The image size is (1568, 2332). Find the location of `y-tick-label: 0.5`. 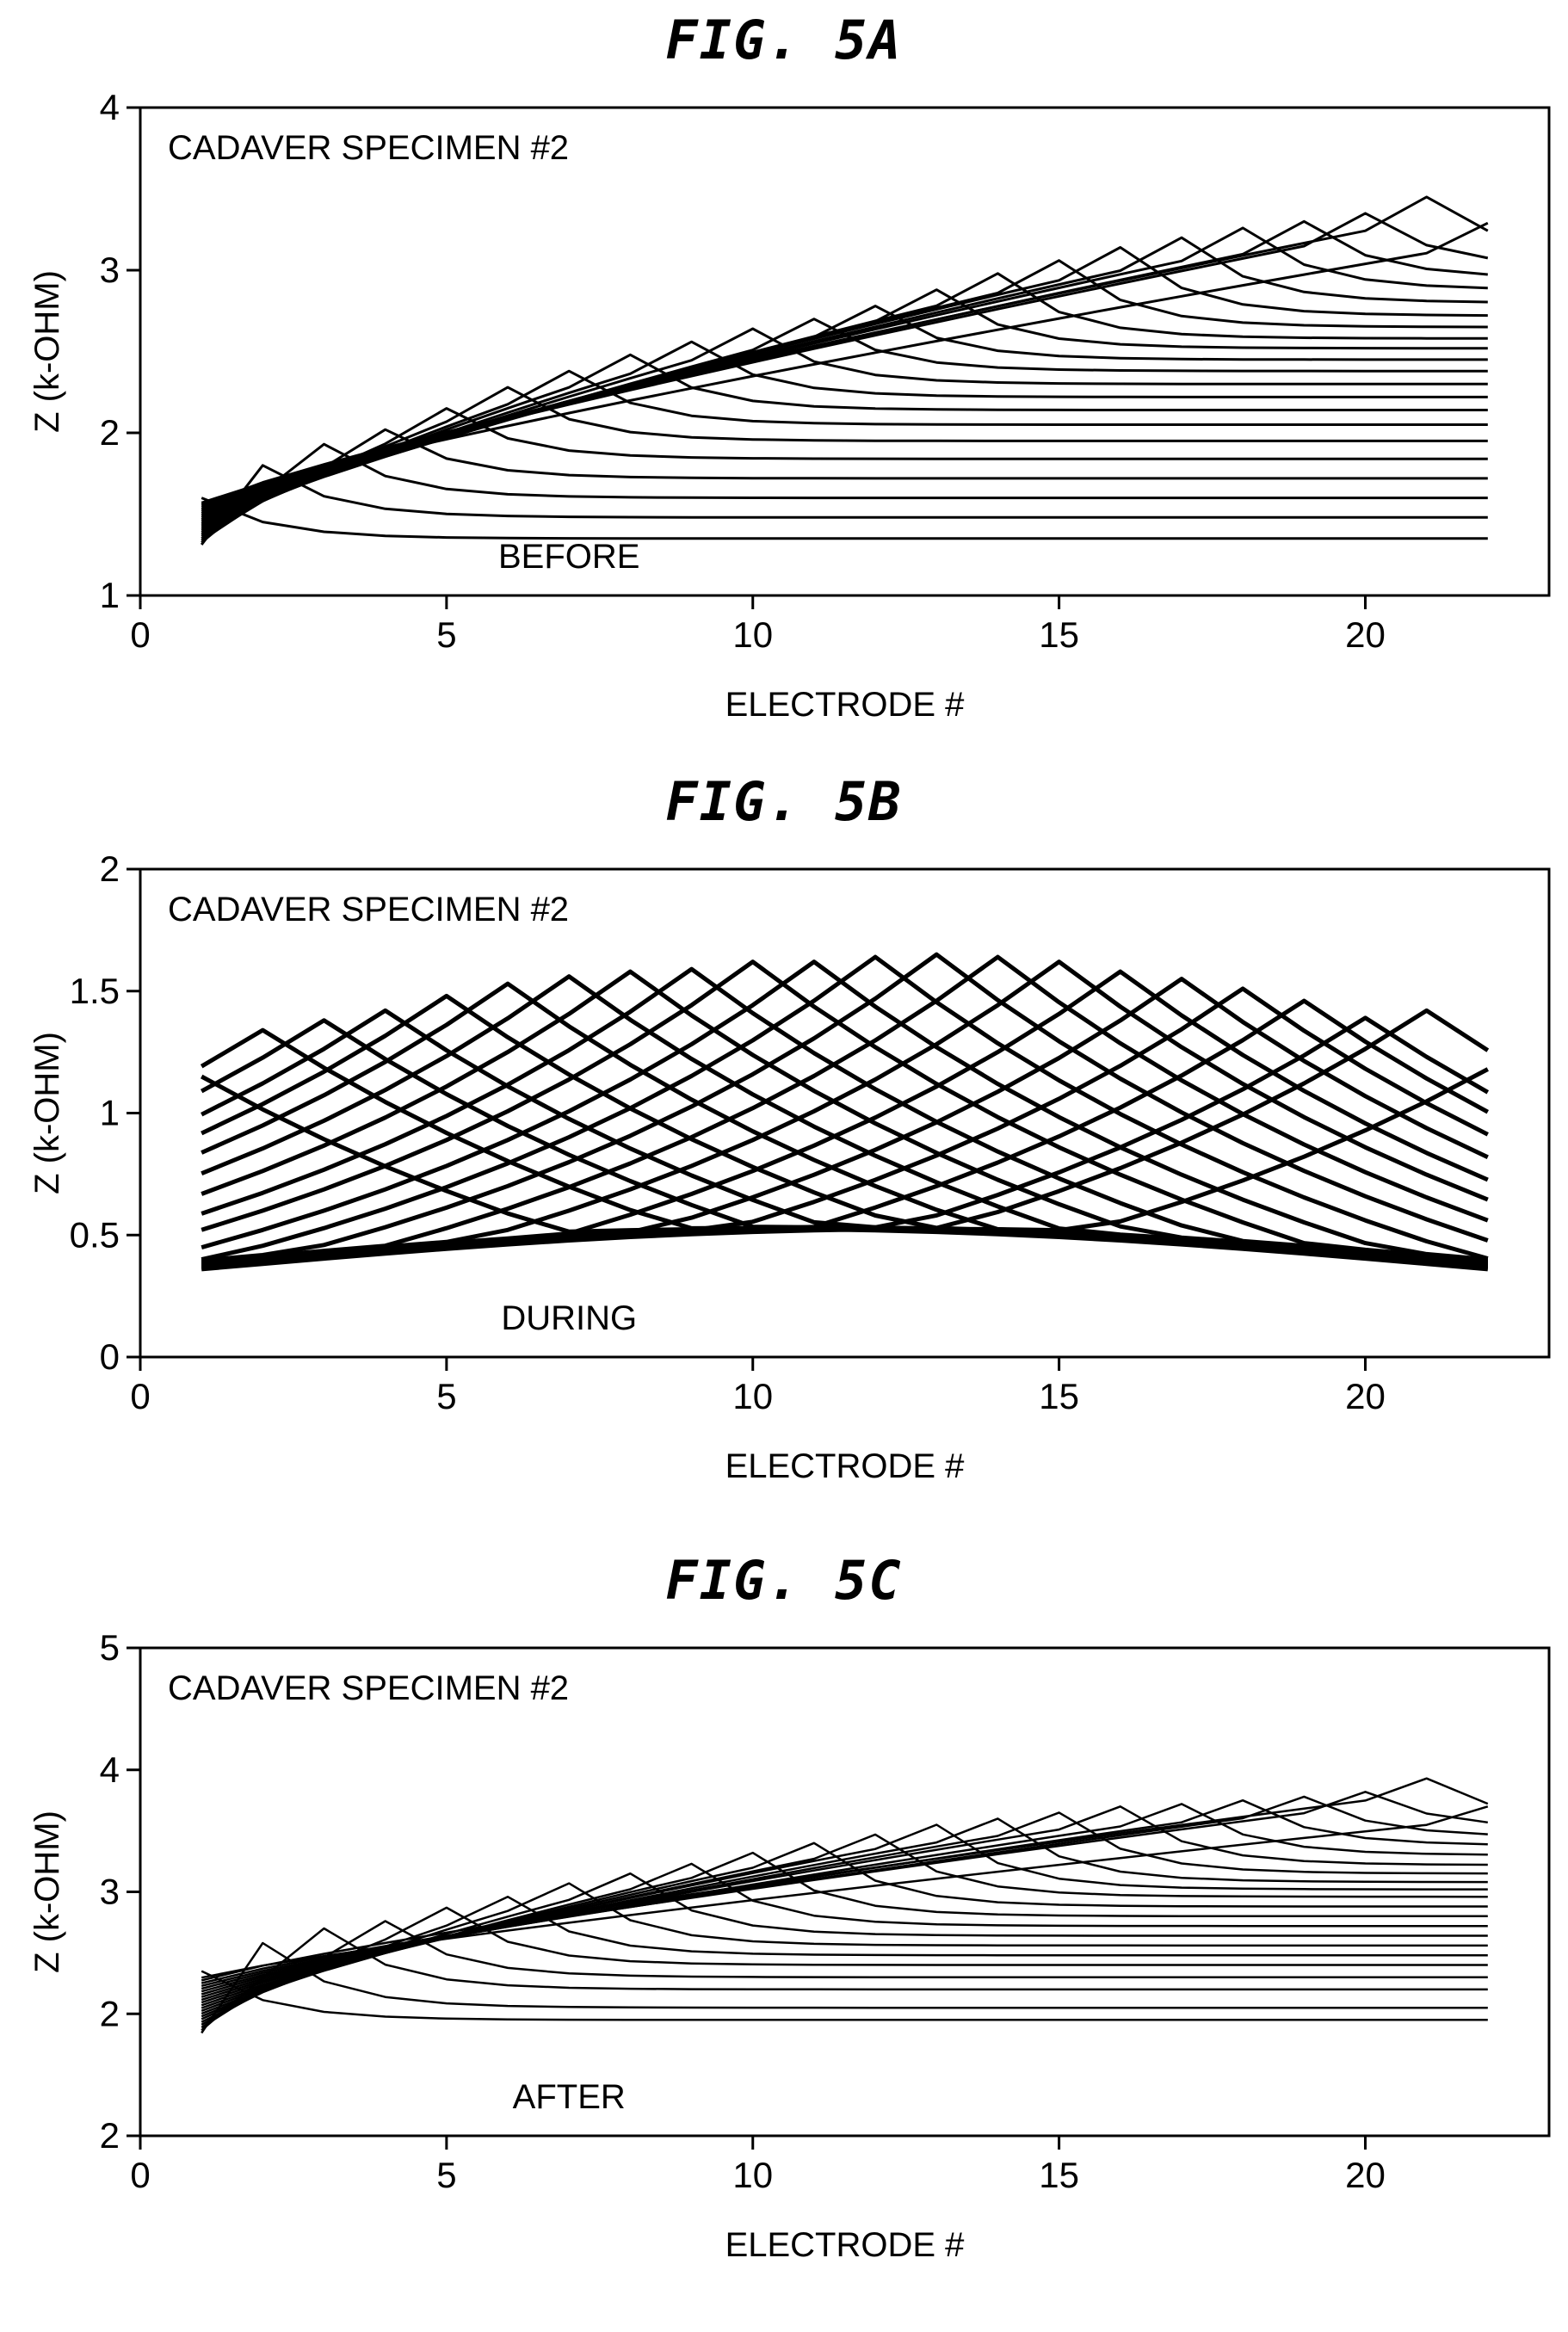

y-tick-label: 0.5 is located at coordinates (95, 1234).